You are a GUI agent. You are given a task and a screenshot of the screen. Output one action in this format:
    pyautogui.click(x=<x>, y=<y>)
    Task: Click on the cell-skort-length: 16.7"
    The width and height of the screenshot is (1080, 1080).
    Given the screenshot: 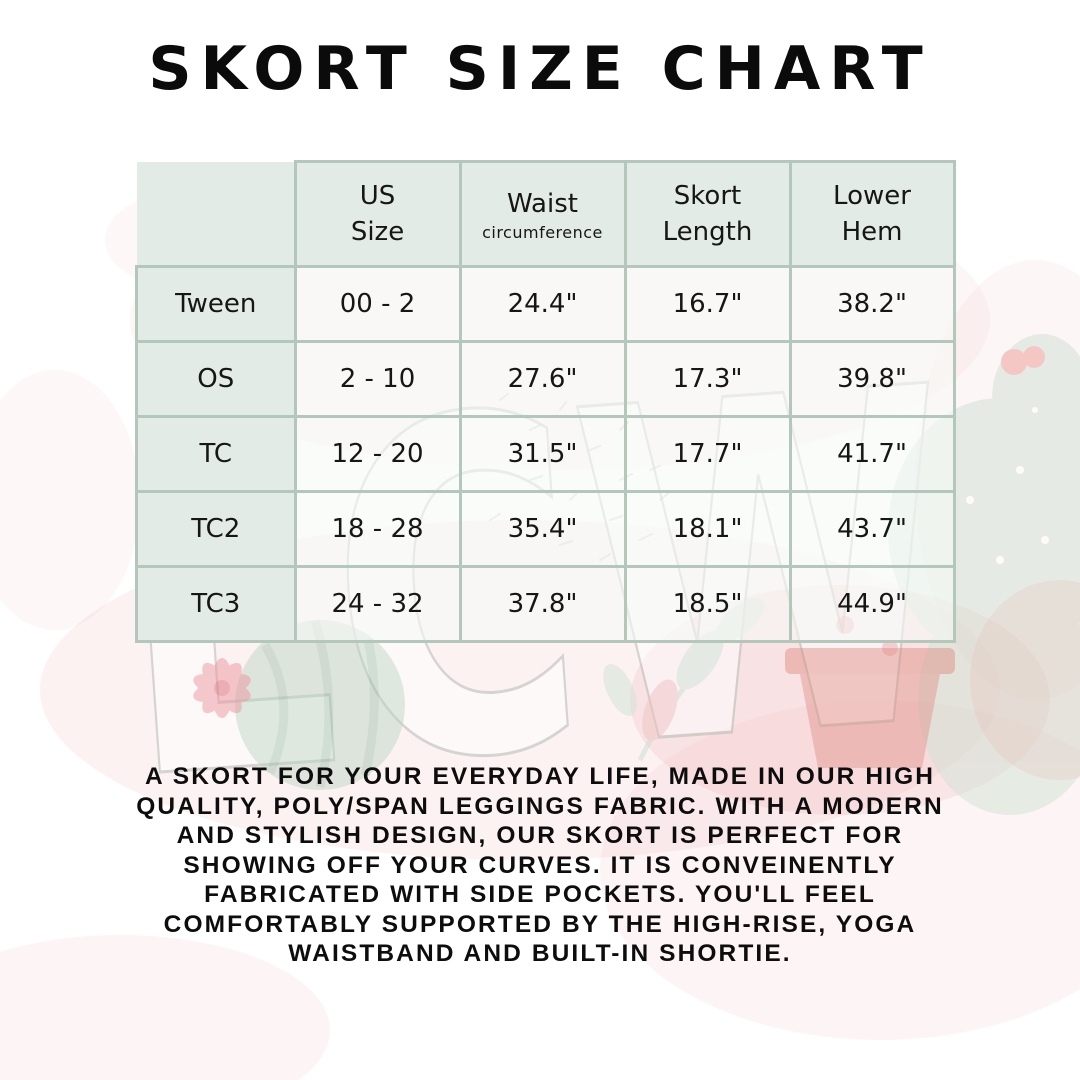 What is the action you would take?
    pyautogui.click(x=707, y=304)
    